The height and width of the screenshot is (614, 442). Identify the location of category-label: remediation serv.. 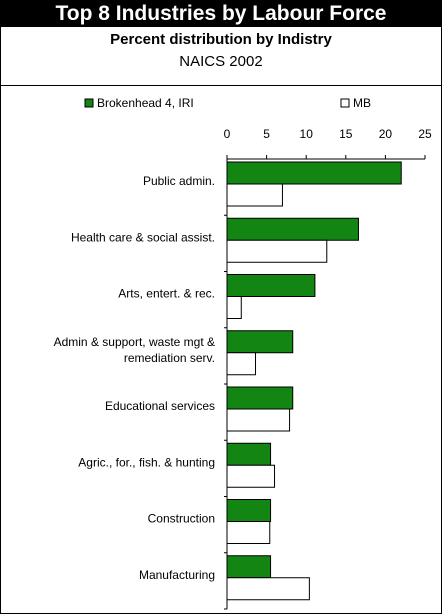
(169, 358).